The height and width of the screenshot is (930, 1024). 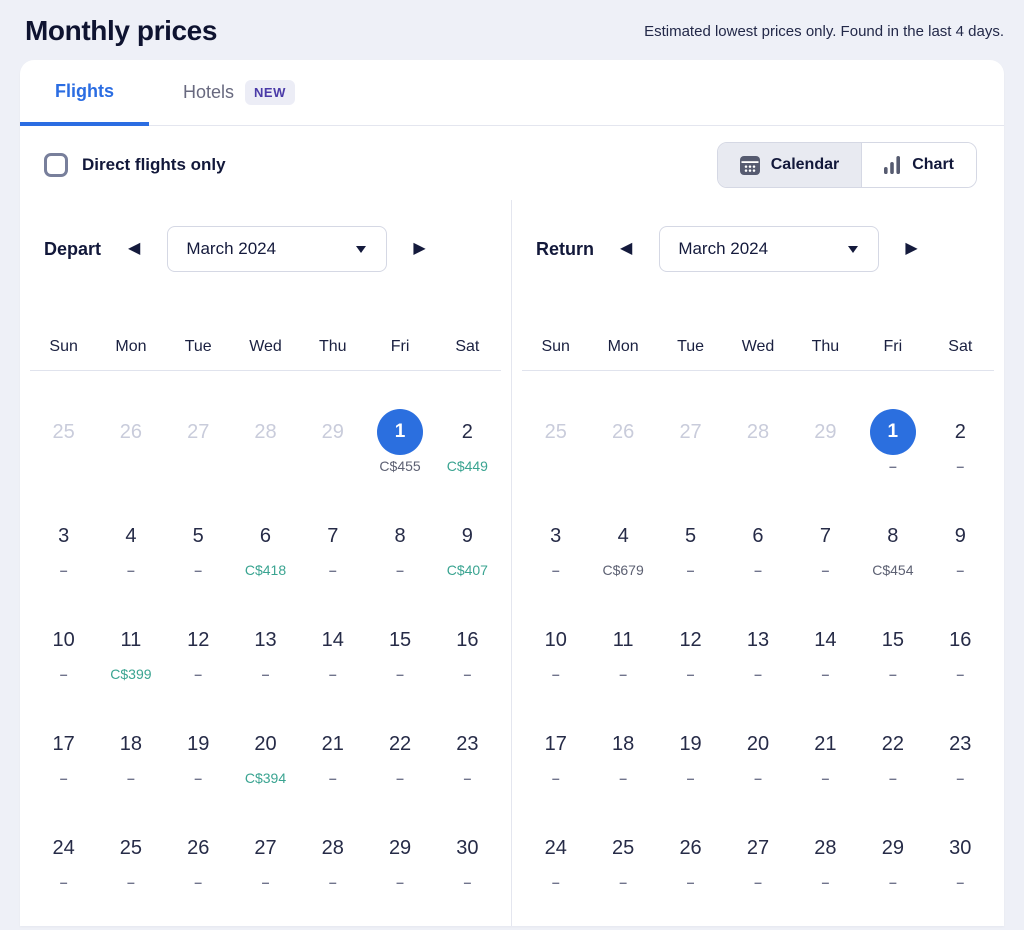 What do you see at coordinates (209, 92) in the screenshot?
I see `tab-hotels-label: Hotels` at bounding box center [209, 92].